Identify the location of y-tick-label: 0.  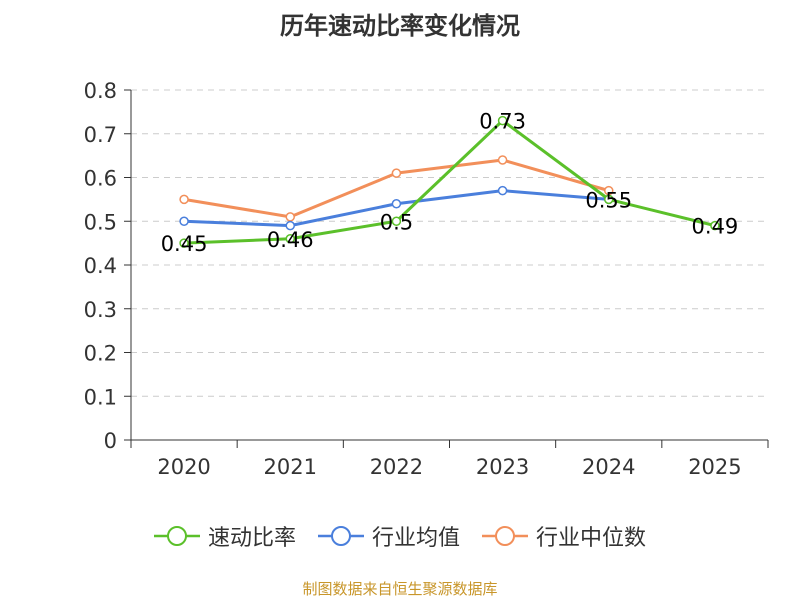
(110, 441).